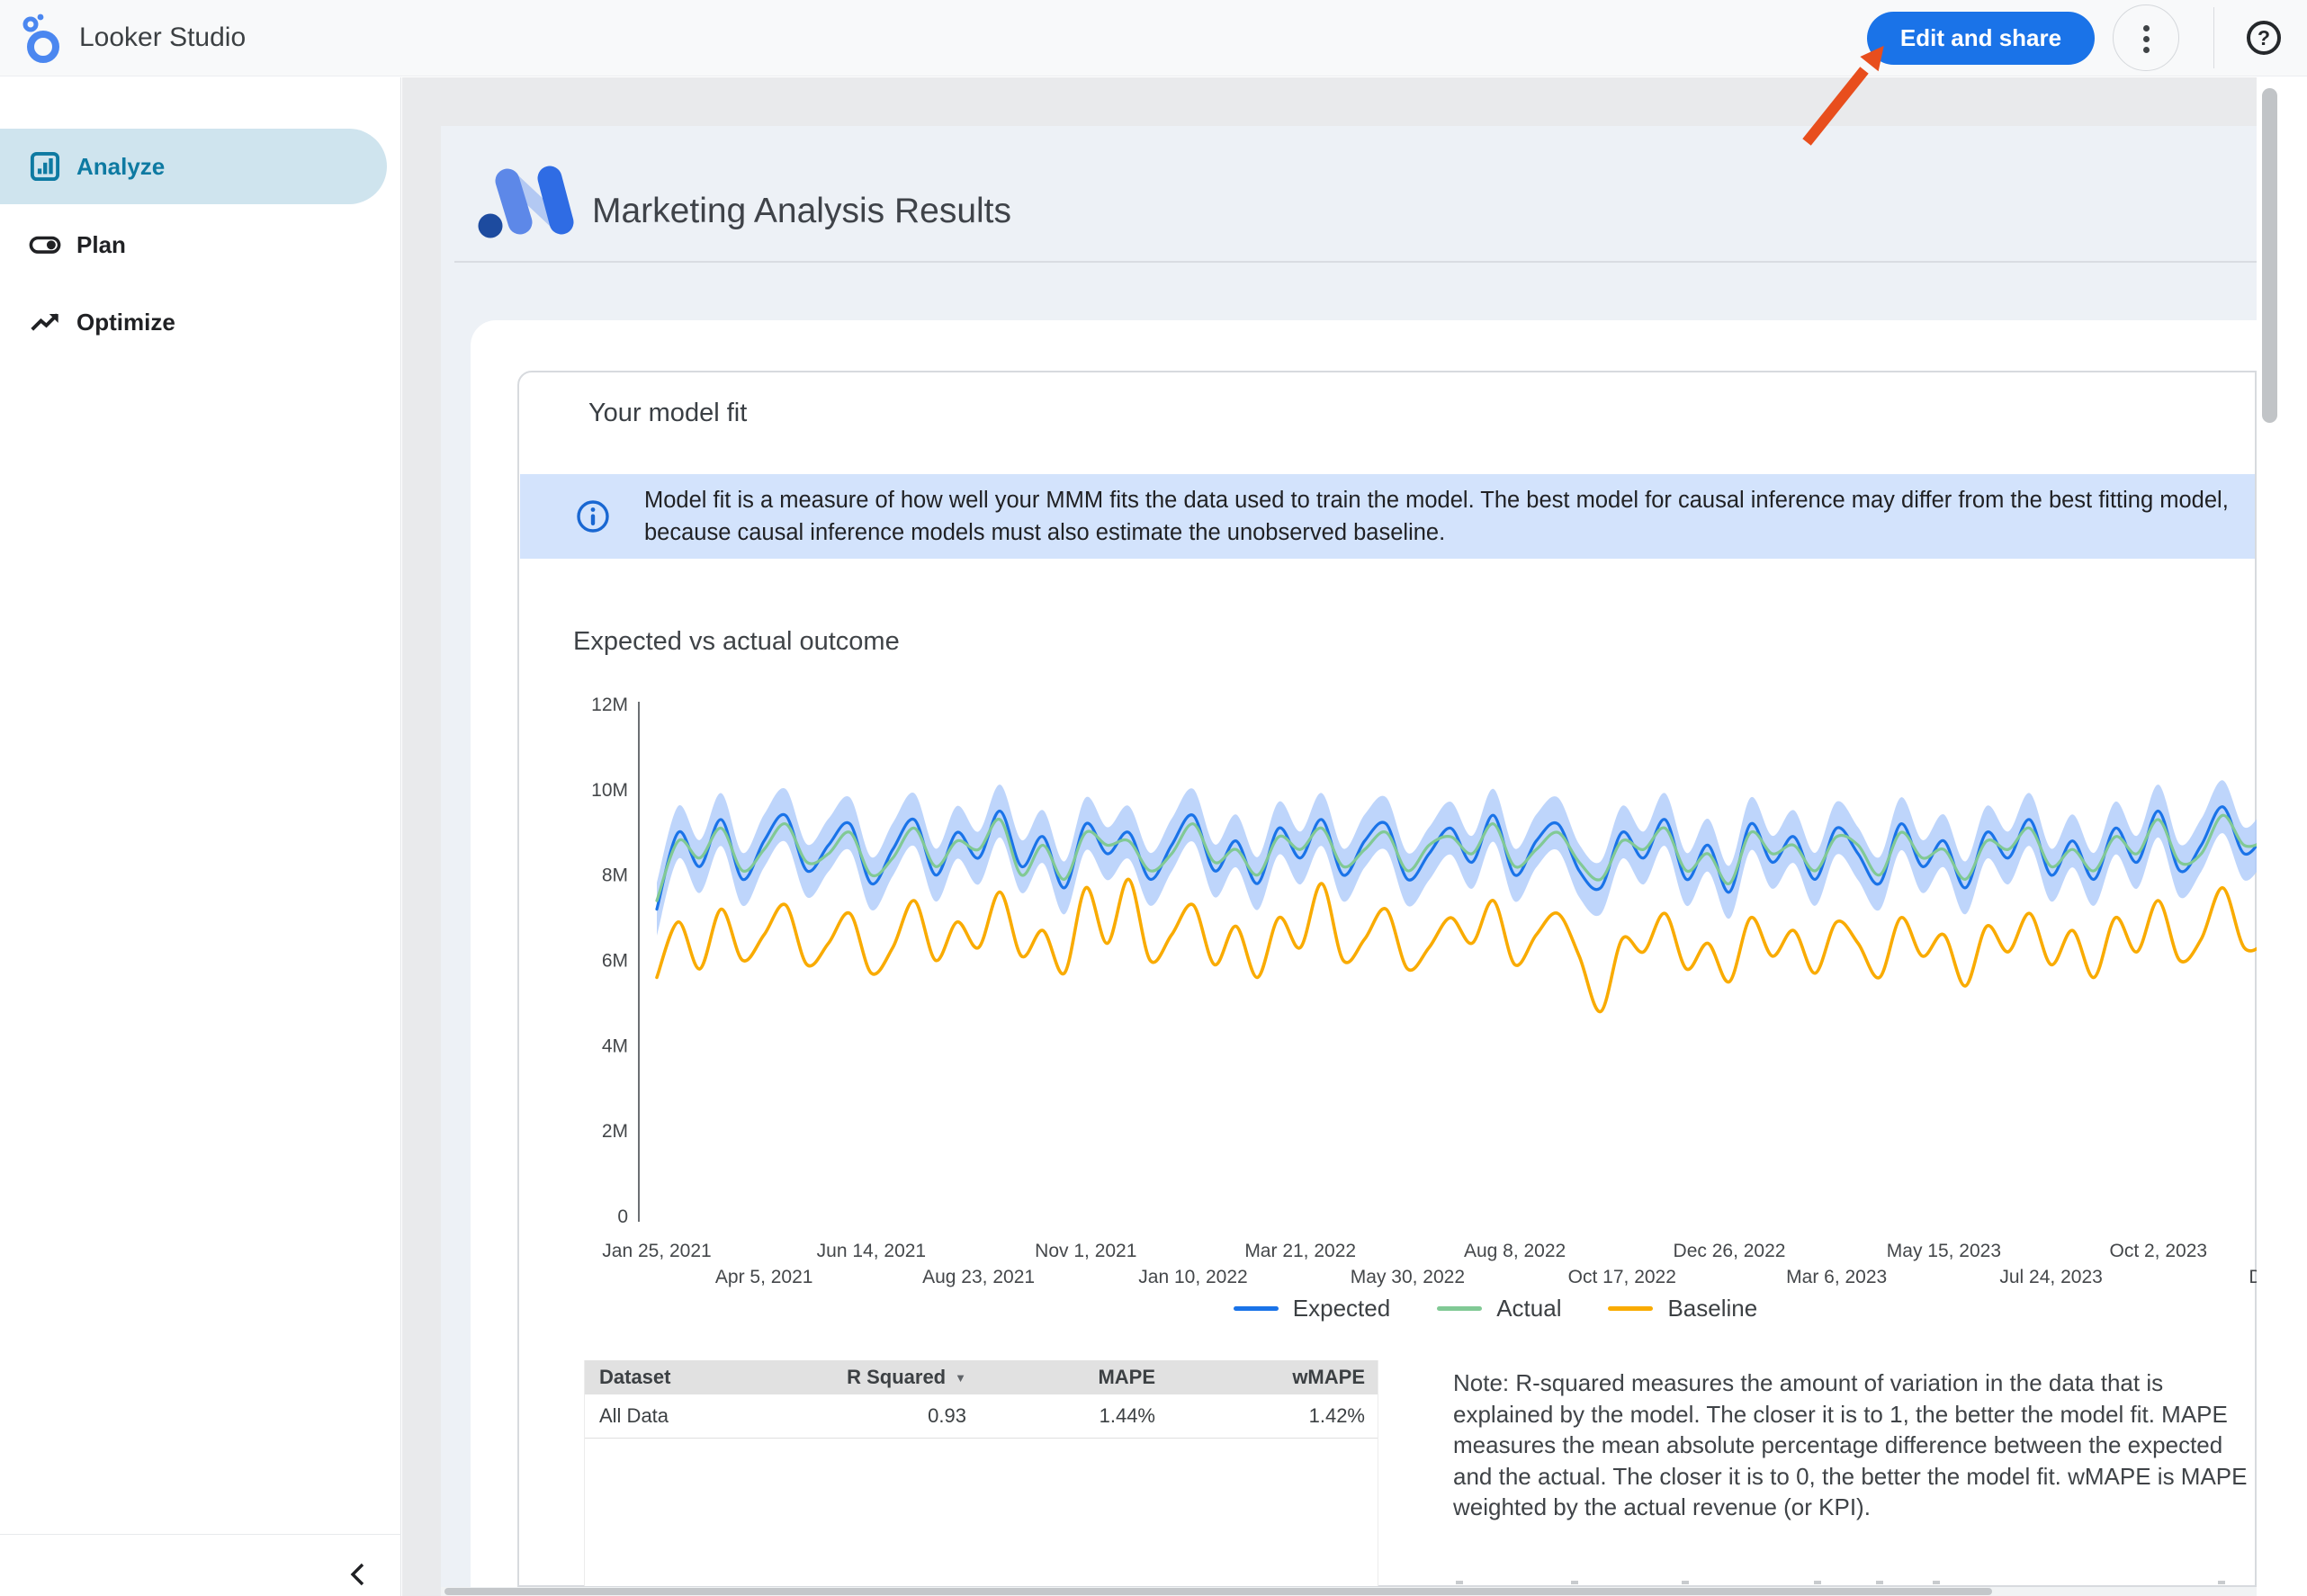  I want to click on svg-text: Nov 1, 2021, so click(1085, 1251).